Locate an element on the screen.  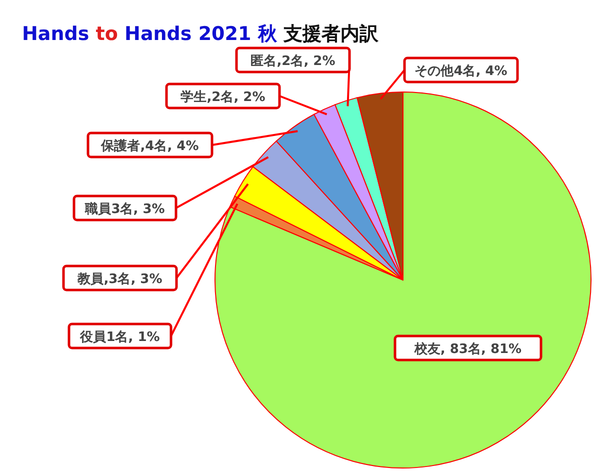
slice-label: 匿名 is located at coordinates (263, 61).